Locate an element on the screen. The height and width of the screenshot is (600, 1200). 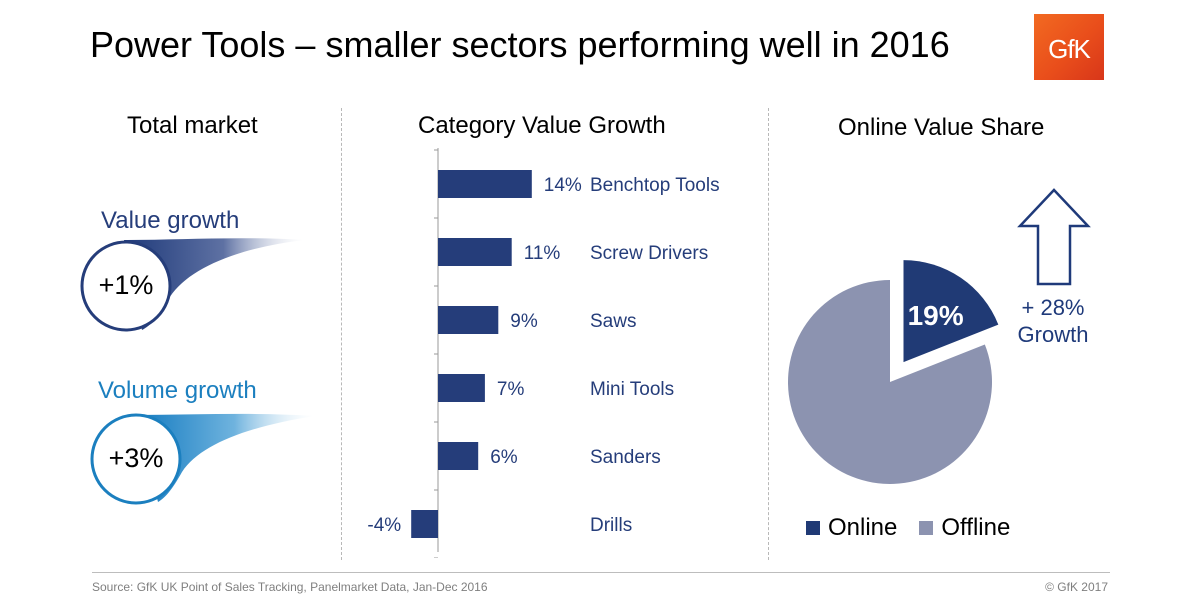
bar-sanders is located at coordinates (458, 456).